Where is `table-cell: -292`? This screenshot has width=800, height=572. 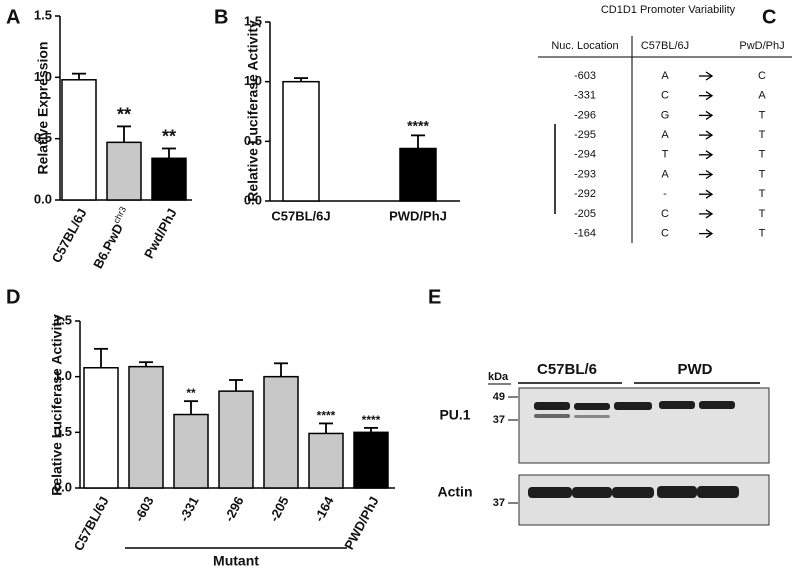 table-cell: -292 is located at coordinates (585, 194).